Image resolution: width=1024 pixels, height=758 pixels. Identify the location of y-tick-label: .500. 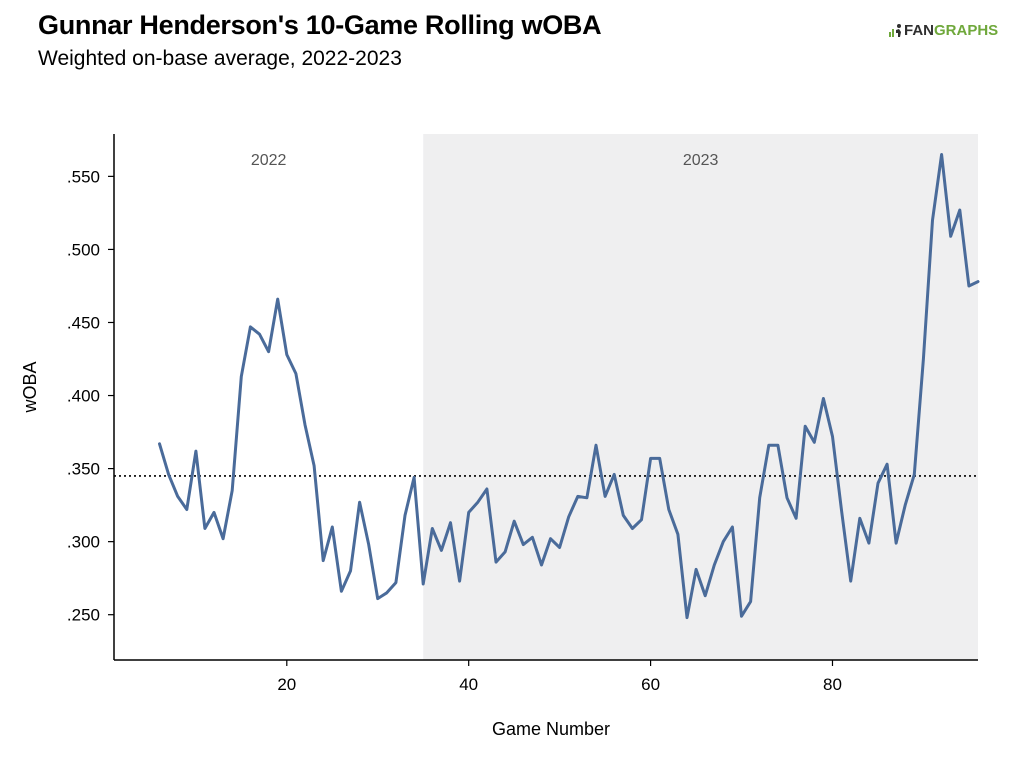
(83, 249).